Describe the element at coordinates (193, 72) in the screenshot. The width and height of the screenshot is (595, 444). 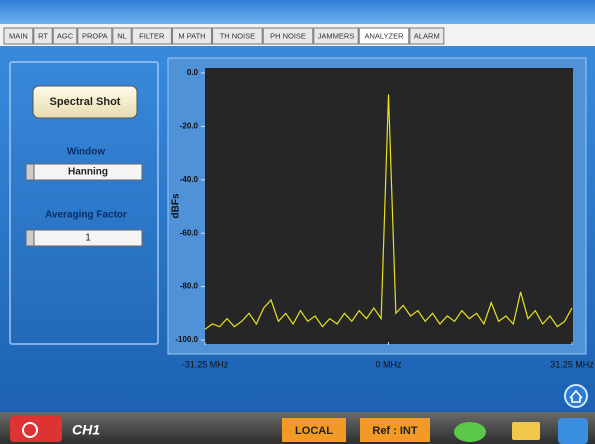
I see `y-tick-label: 0.0` at that location.